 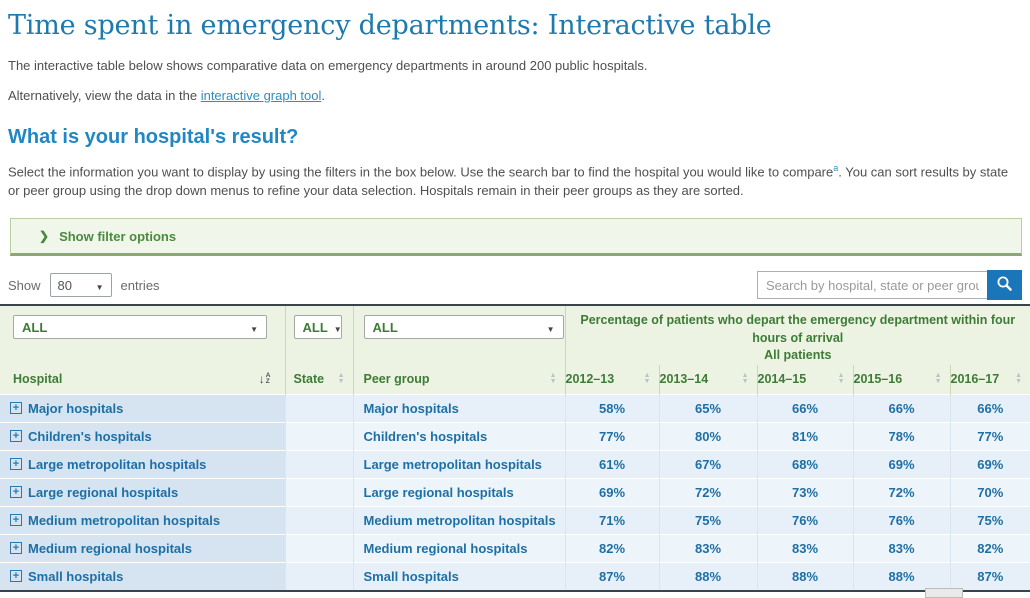 I want to click on value-cell: 73%, so click(x=804, y=492).